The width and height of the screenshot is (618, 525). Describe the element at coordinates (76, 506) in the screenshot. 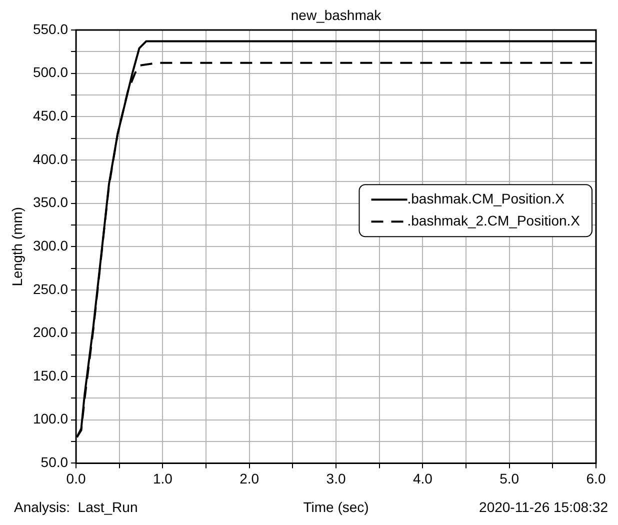

I see `text: Analysis: Last_Run` at that location.